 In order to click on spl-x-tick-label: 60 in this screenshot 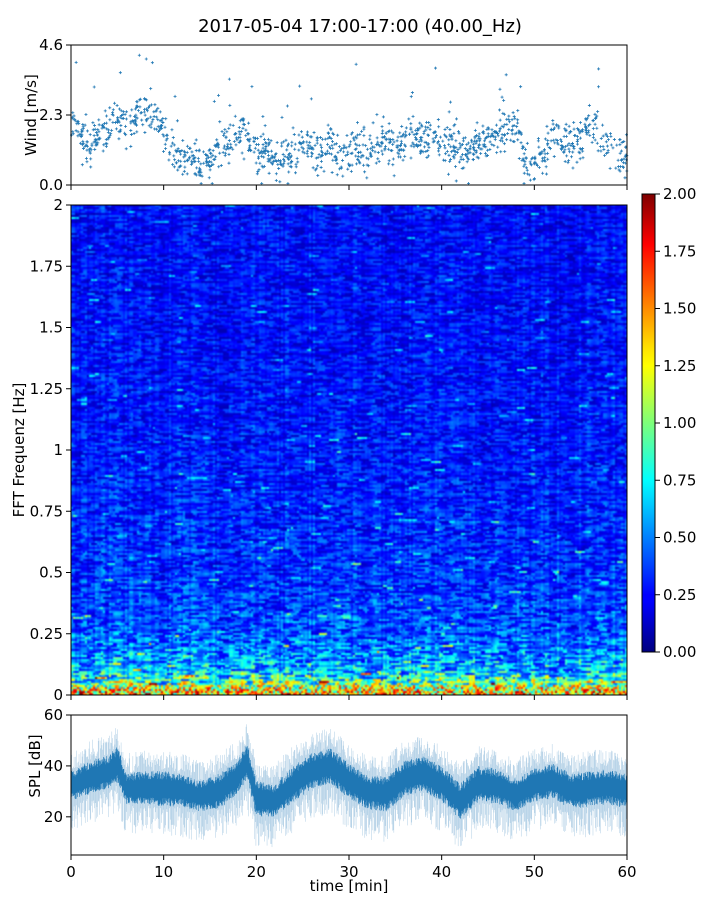, I will do `click(626, 872)`.